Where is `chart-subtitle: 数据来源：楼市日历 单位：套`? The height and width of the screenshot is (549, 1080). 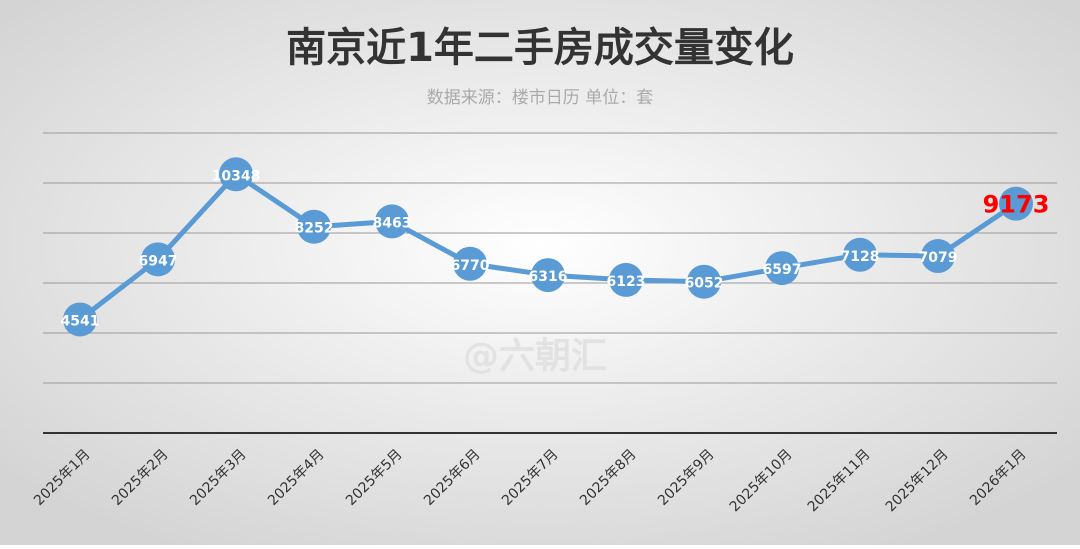
chart-subtitle: 数据来源：楼市日历 单位：套 is located at coordinates (540, 98).